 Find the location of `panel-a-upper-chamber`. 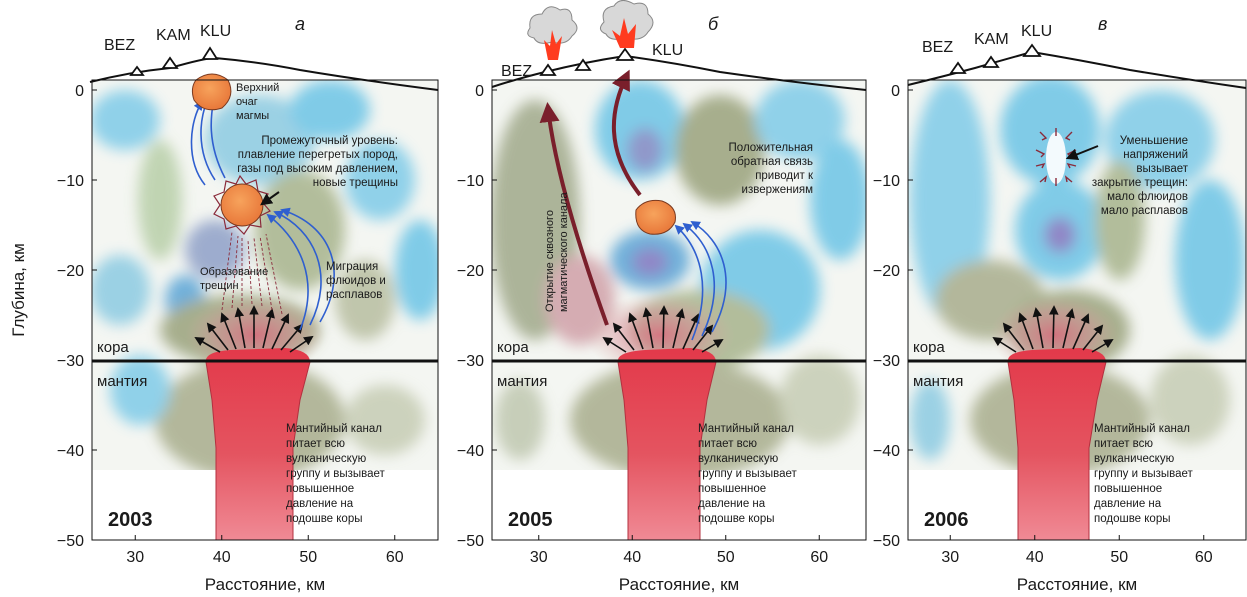

panel-a-upper-chamber is located at coordinates (211, 92).